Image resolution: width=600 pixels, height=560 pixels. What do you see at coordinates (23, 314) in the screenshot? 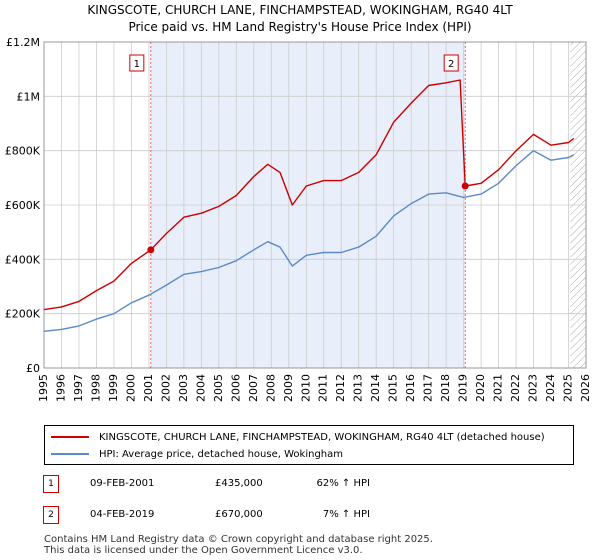
I see `y-tick-label: £200K` at bounding box center [23, 314].